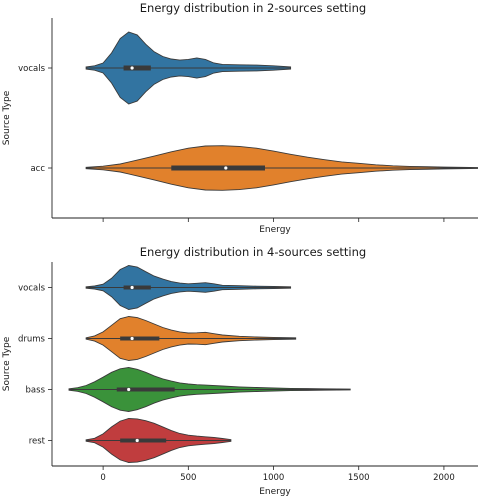 This screenshot has height=498, width=478. What do you see at coordinates (253, 252) in the screenshot?
I see `chart-title: Energy distribution in 4-sources setting` at bounding box center [253, 252].